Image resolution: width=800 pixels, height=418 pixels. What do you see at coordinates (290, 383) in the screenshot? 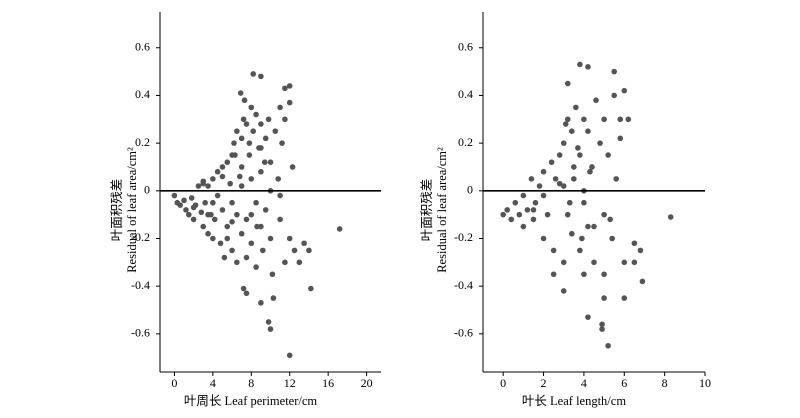
I see `x-tick-label: 12` at bounding box center [290, 383].